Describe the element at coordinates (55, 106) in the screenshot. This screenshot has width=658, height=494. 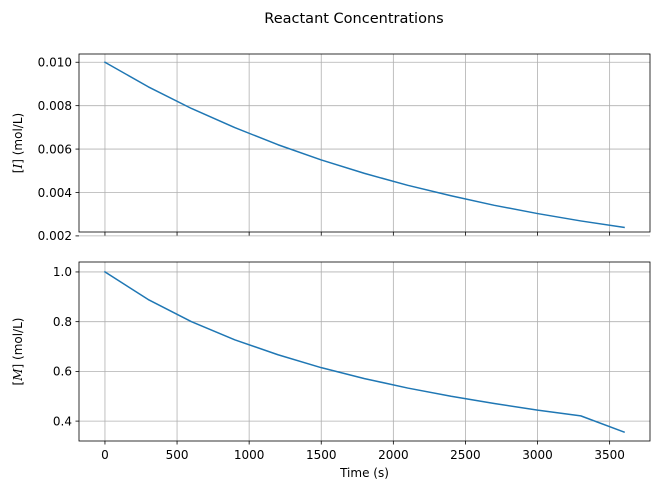
I see `top-ytick-label-0p008: 0.008` at that location.